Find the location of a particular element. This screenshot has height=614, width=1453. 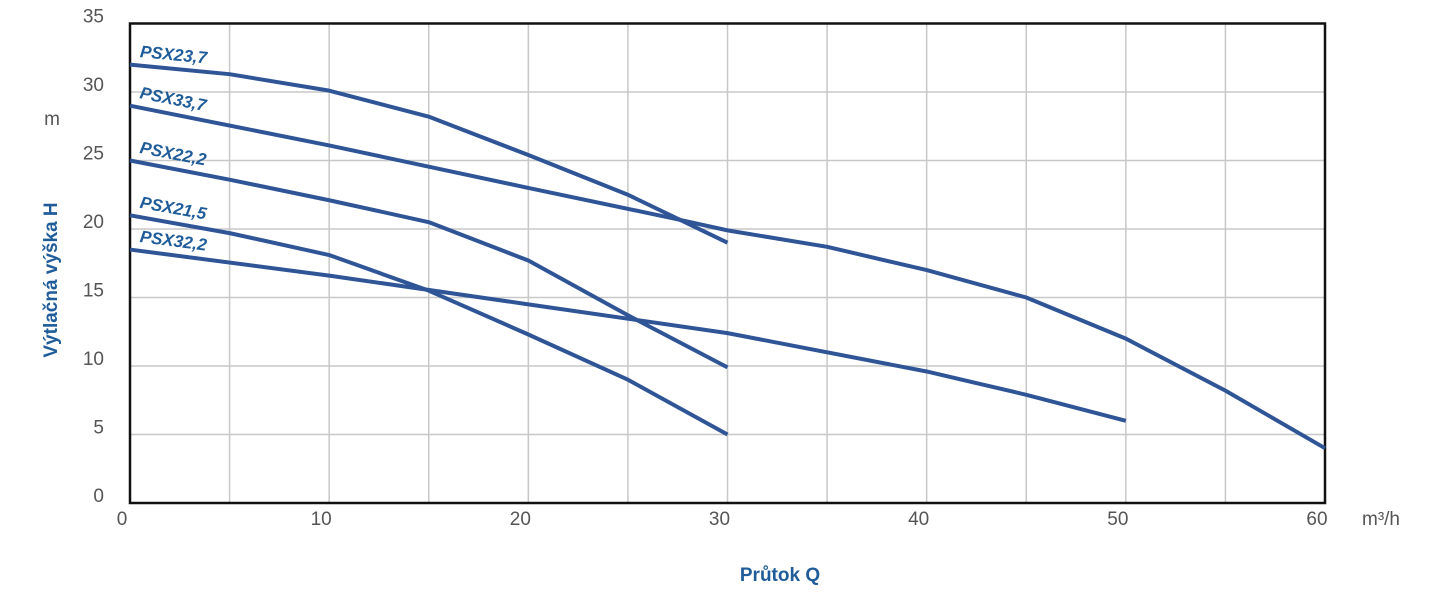

x-tick-label: 20 is located at coordinates (520, 519).